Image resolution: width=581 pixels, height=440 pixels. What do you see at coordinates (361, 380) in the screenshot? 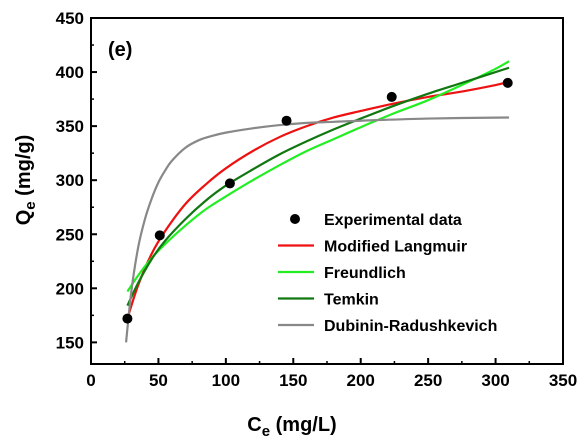
I see `x-tick-label: 200` at bounding box center [361, 380].